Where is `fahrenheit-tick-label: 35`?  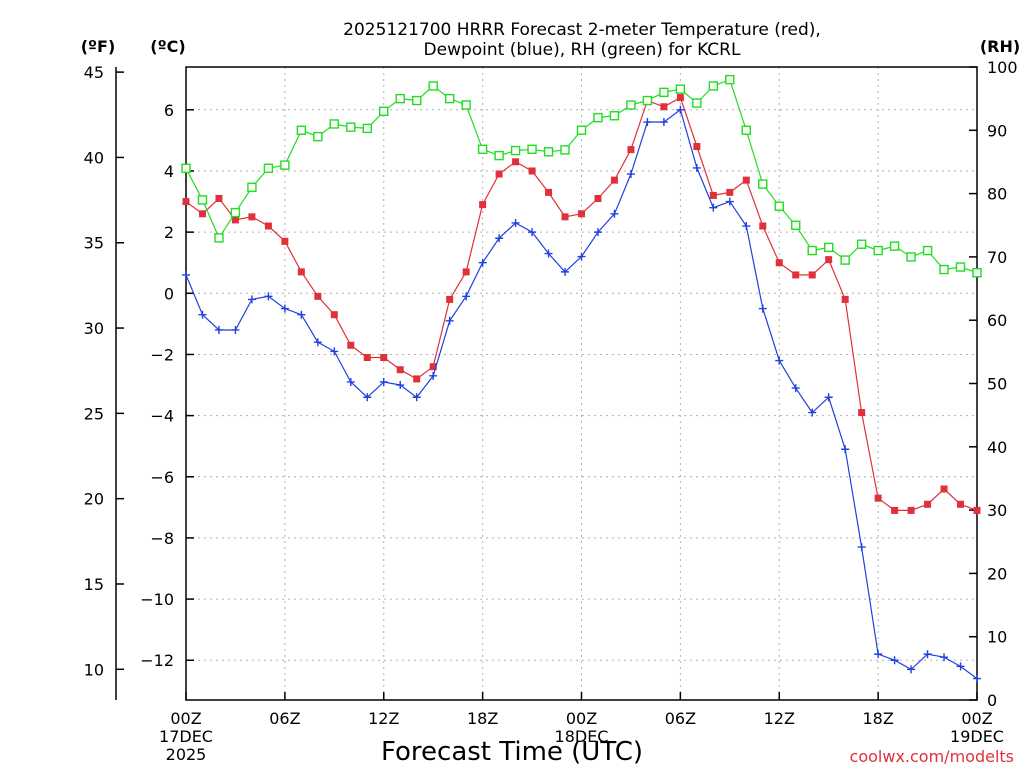
fahrenheit-tick-label: 35 is located at coordinates (94, 243).